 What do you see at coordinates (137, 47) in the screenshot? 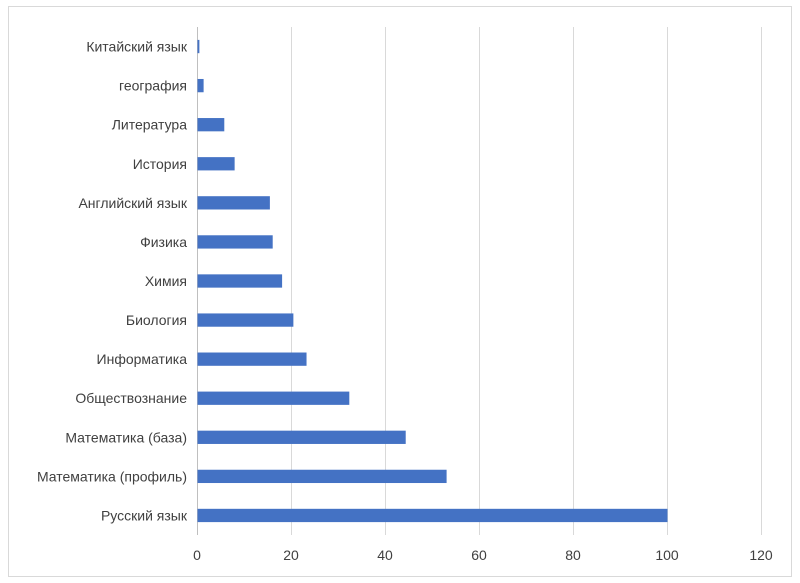
I see `category-label-12: Китайский язык` at bounding box center [137, 47].